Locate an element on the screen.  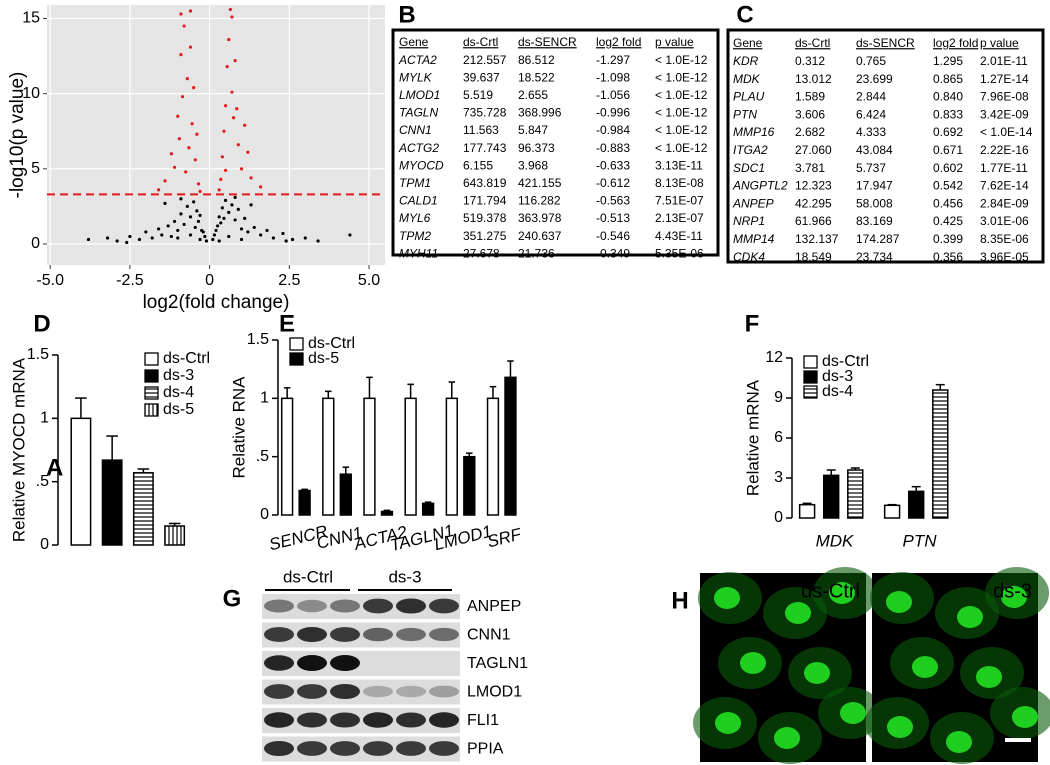
table-cell: 5.35E-06 is located at coordinates (679, 253).